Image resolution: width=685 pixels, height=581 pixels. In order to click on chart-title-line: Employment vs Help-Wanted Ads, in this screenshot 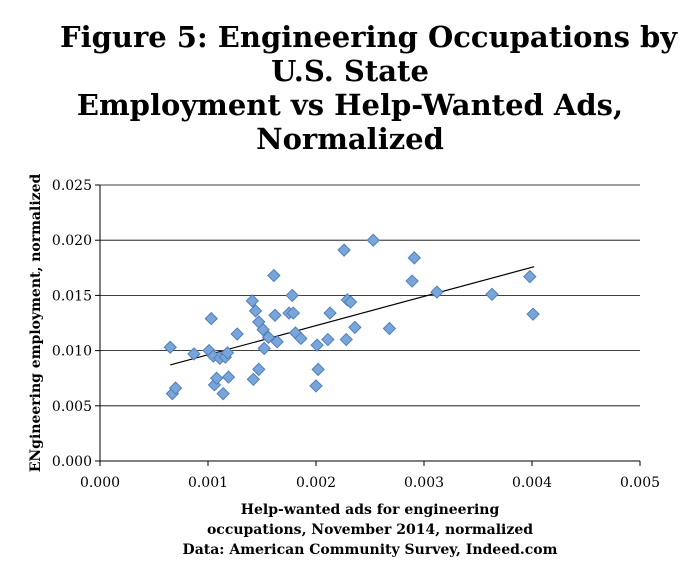, I will do `click(350, 105)`.